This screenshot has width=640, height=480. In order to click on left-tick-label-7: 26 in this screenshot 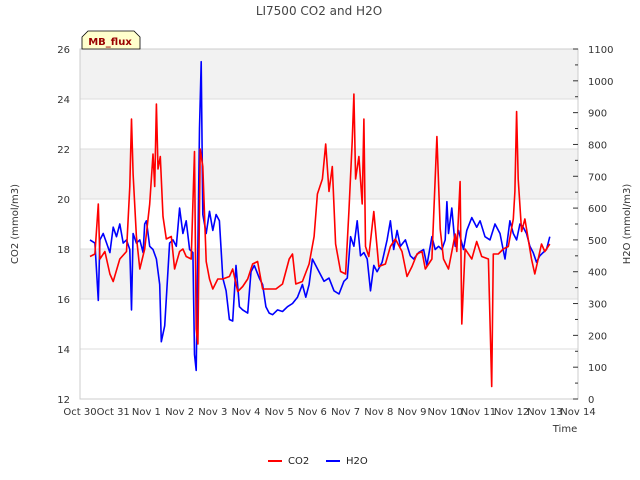, I will do `click(63, 50)`.